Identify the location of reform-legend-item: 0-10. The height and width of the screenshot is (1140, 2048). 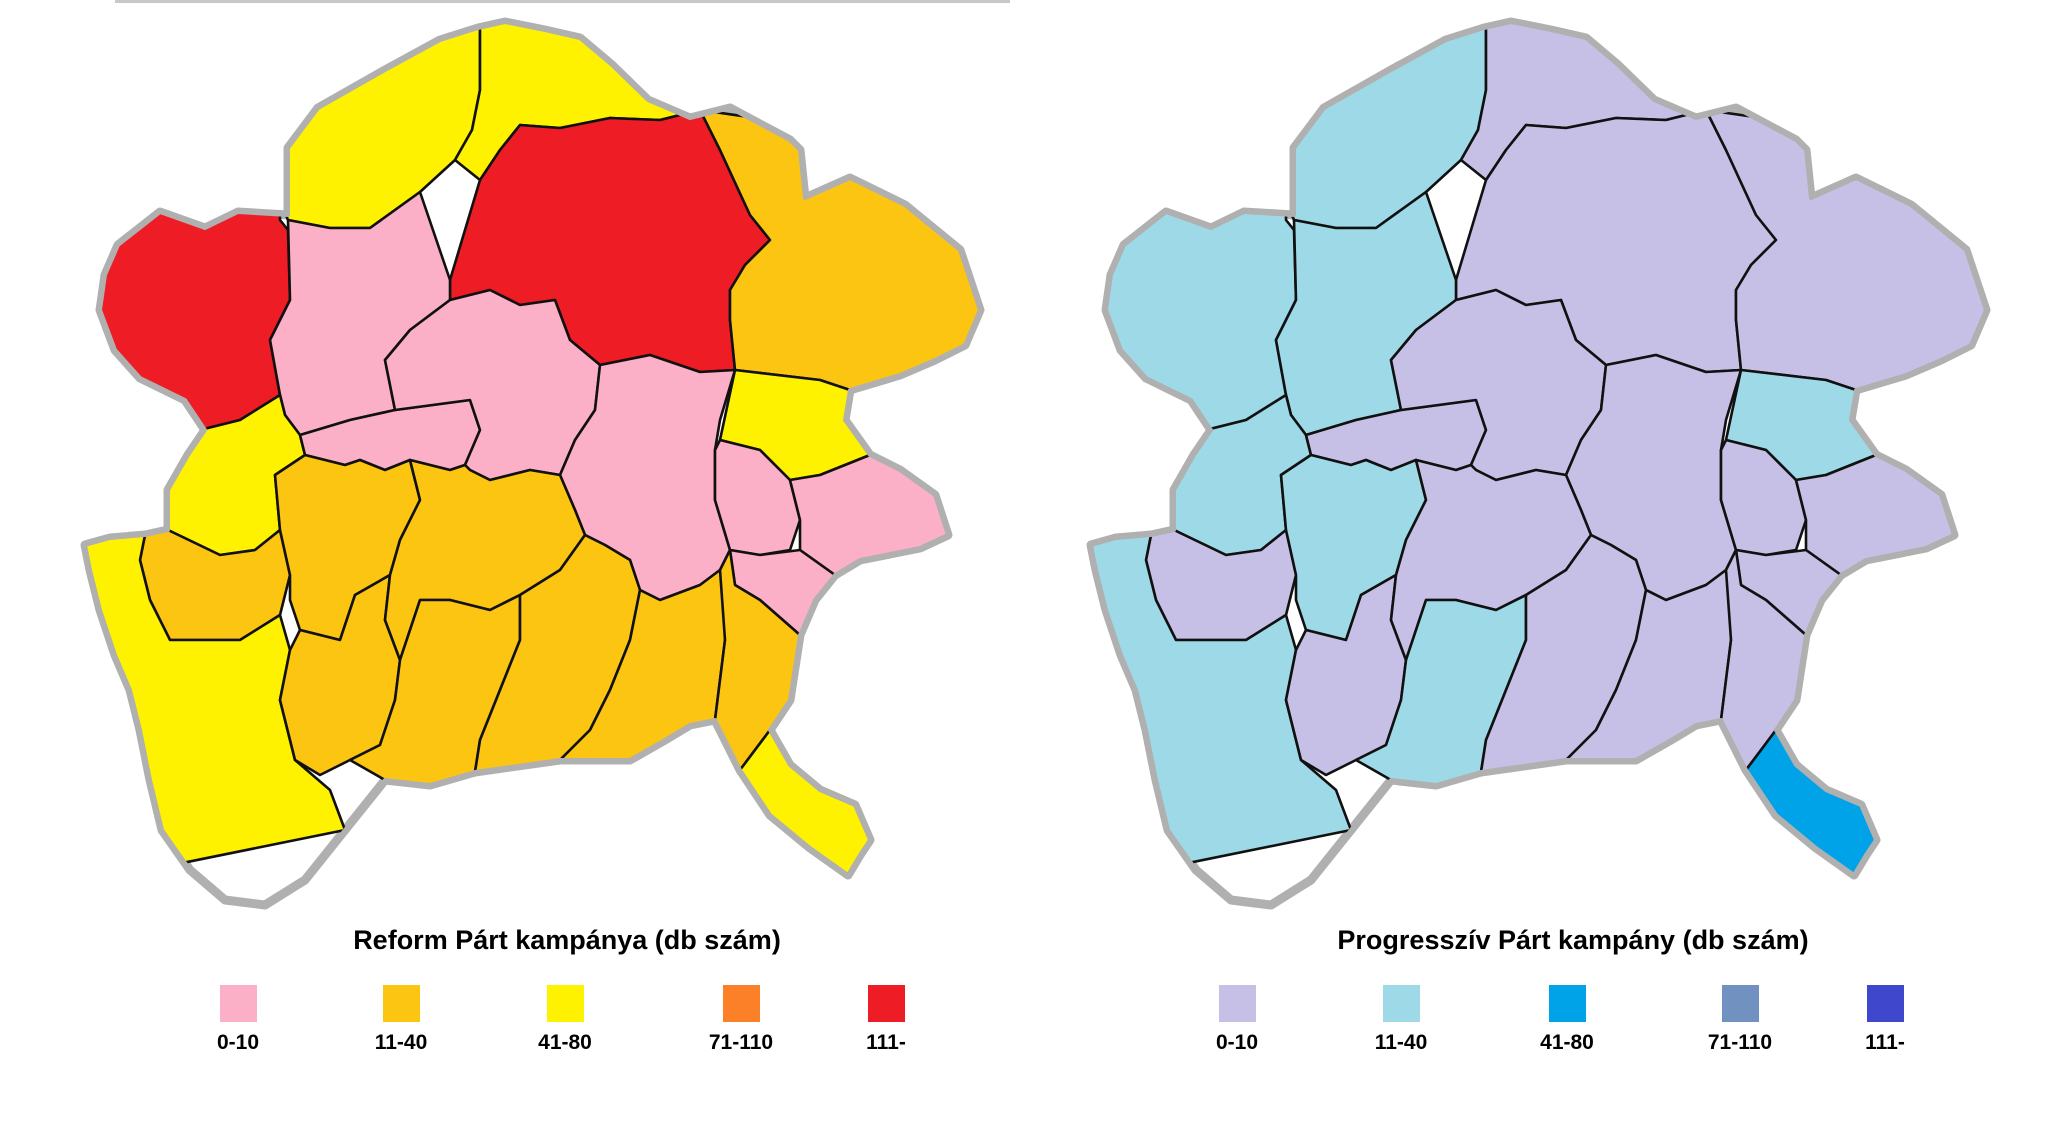
(238, 1020).